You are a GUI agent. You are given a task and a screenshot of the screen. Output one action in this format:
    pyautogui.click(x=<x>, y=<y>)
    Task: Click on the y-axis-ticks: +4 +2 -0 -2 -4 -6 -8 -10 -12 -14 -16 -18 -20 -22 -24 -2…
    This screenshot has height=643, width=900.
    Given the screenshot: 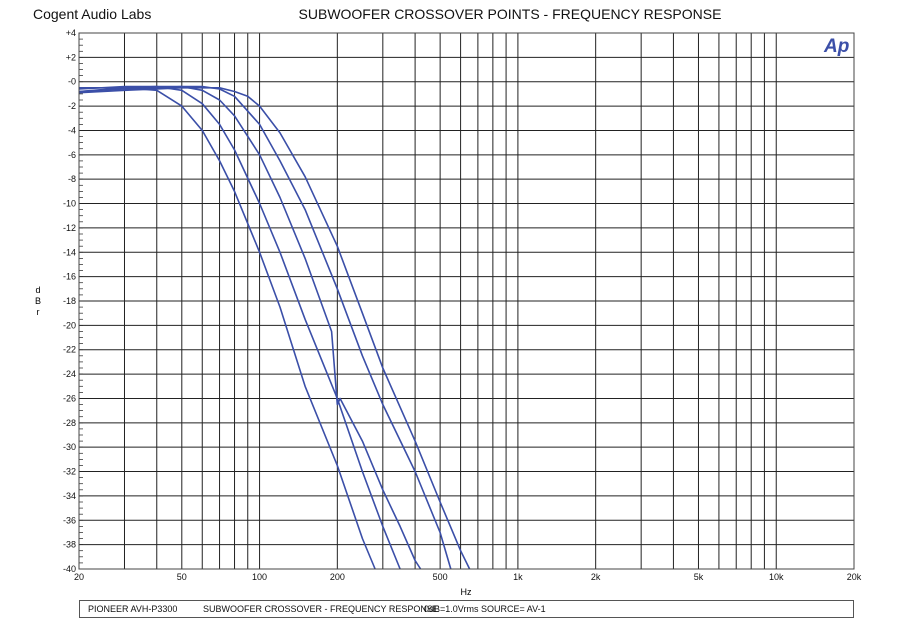 What is the action you would take?
    pyautogui.click(x=69, y=301)
    